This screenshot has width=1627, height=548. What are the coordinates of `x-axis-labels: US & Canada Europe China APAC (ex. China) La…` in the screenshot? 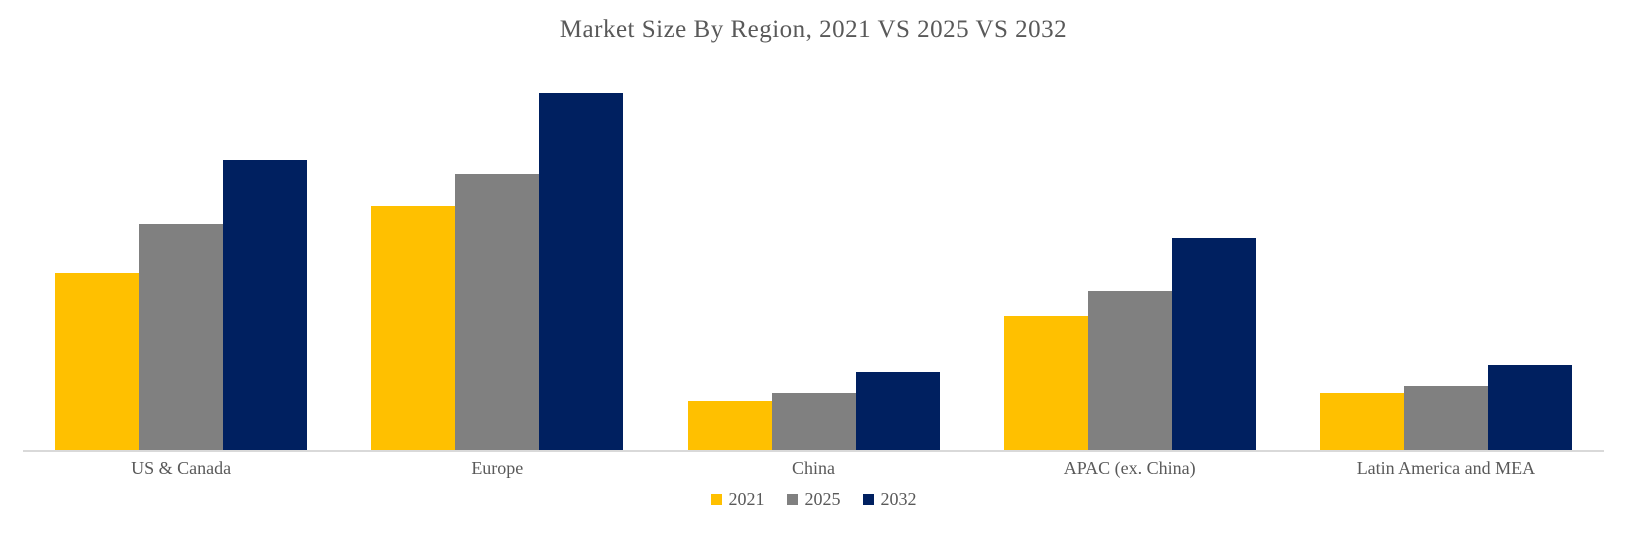 It's located at (813, 468).